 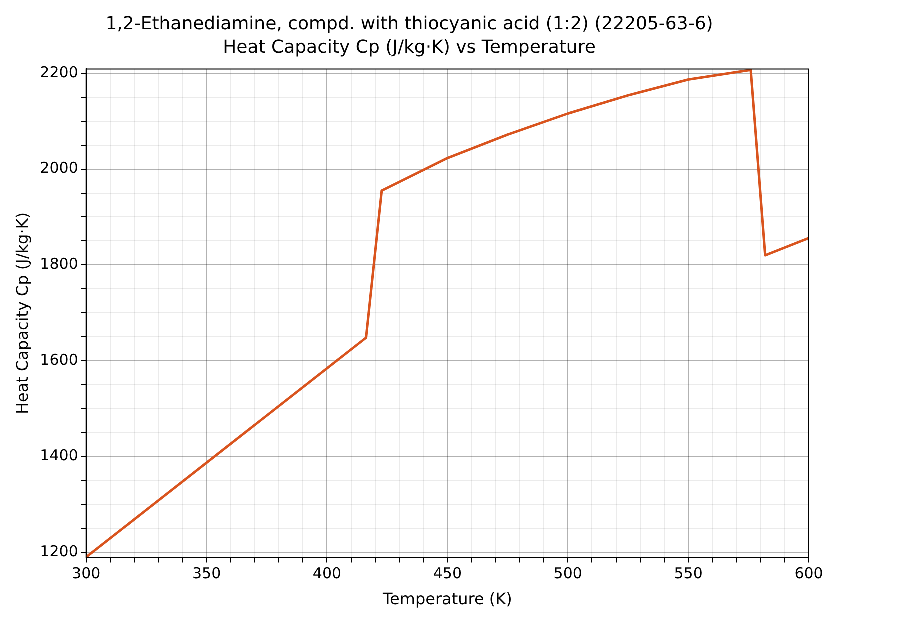 What do you see at coordinates (447, 599) in the screenshot?
I see `x-axis-title: Temperature (K)` at bounding box center [447, 599].